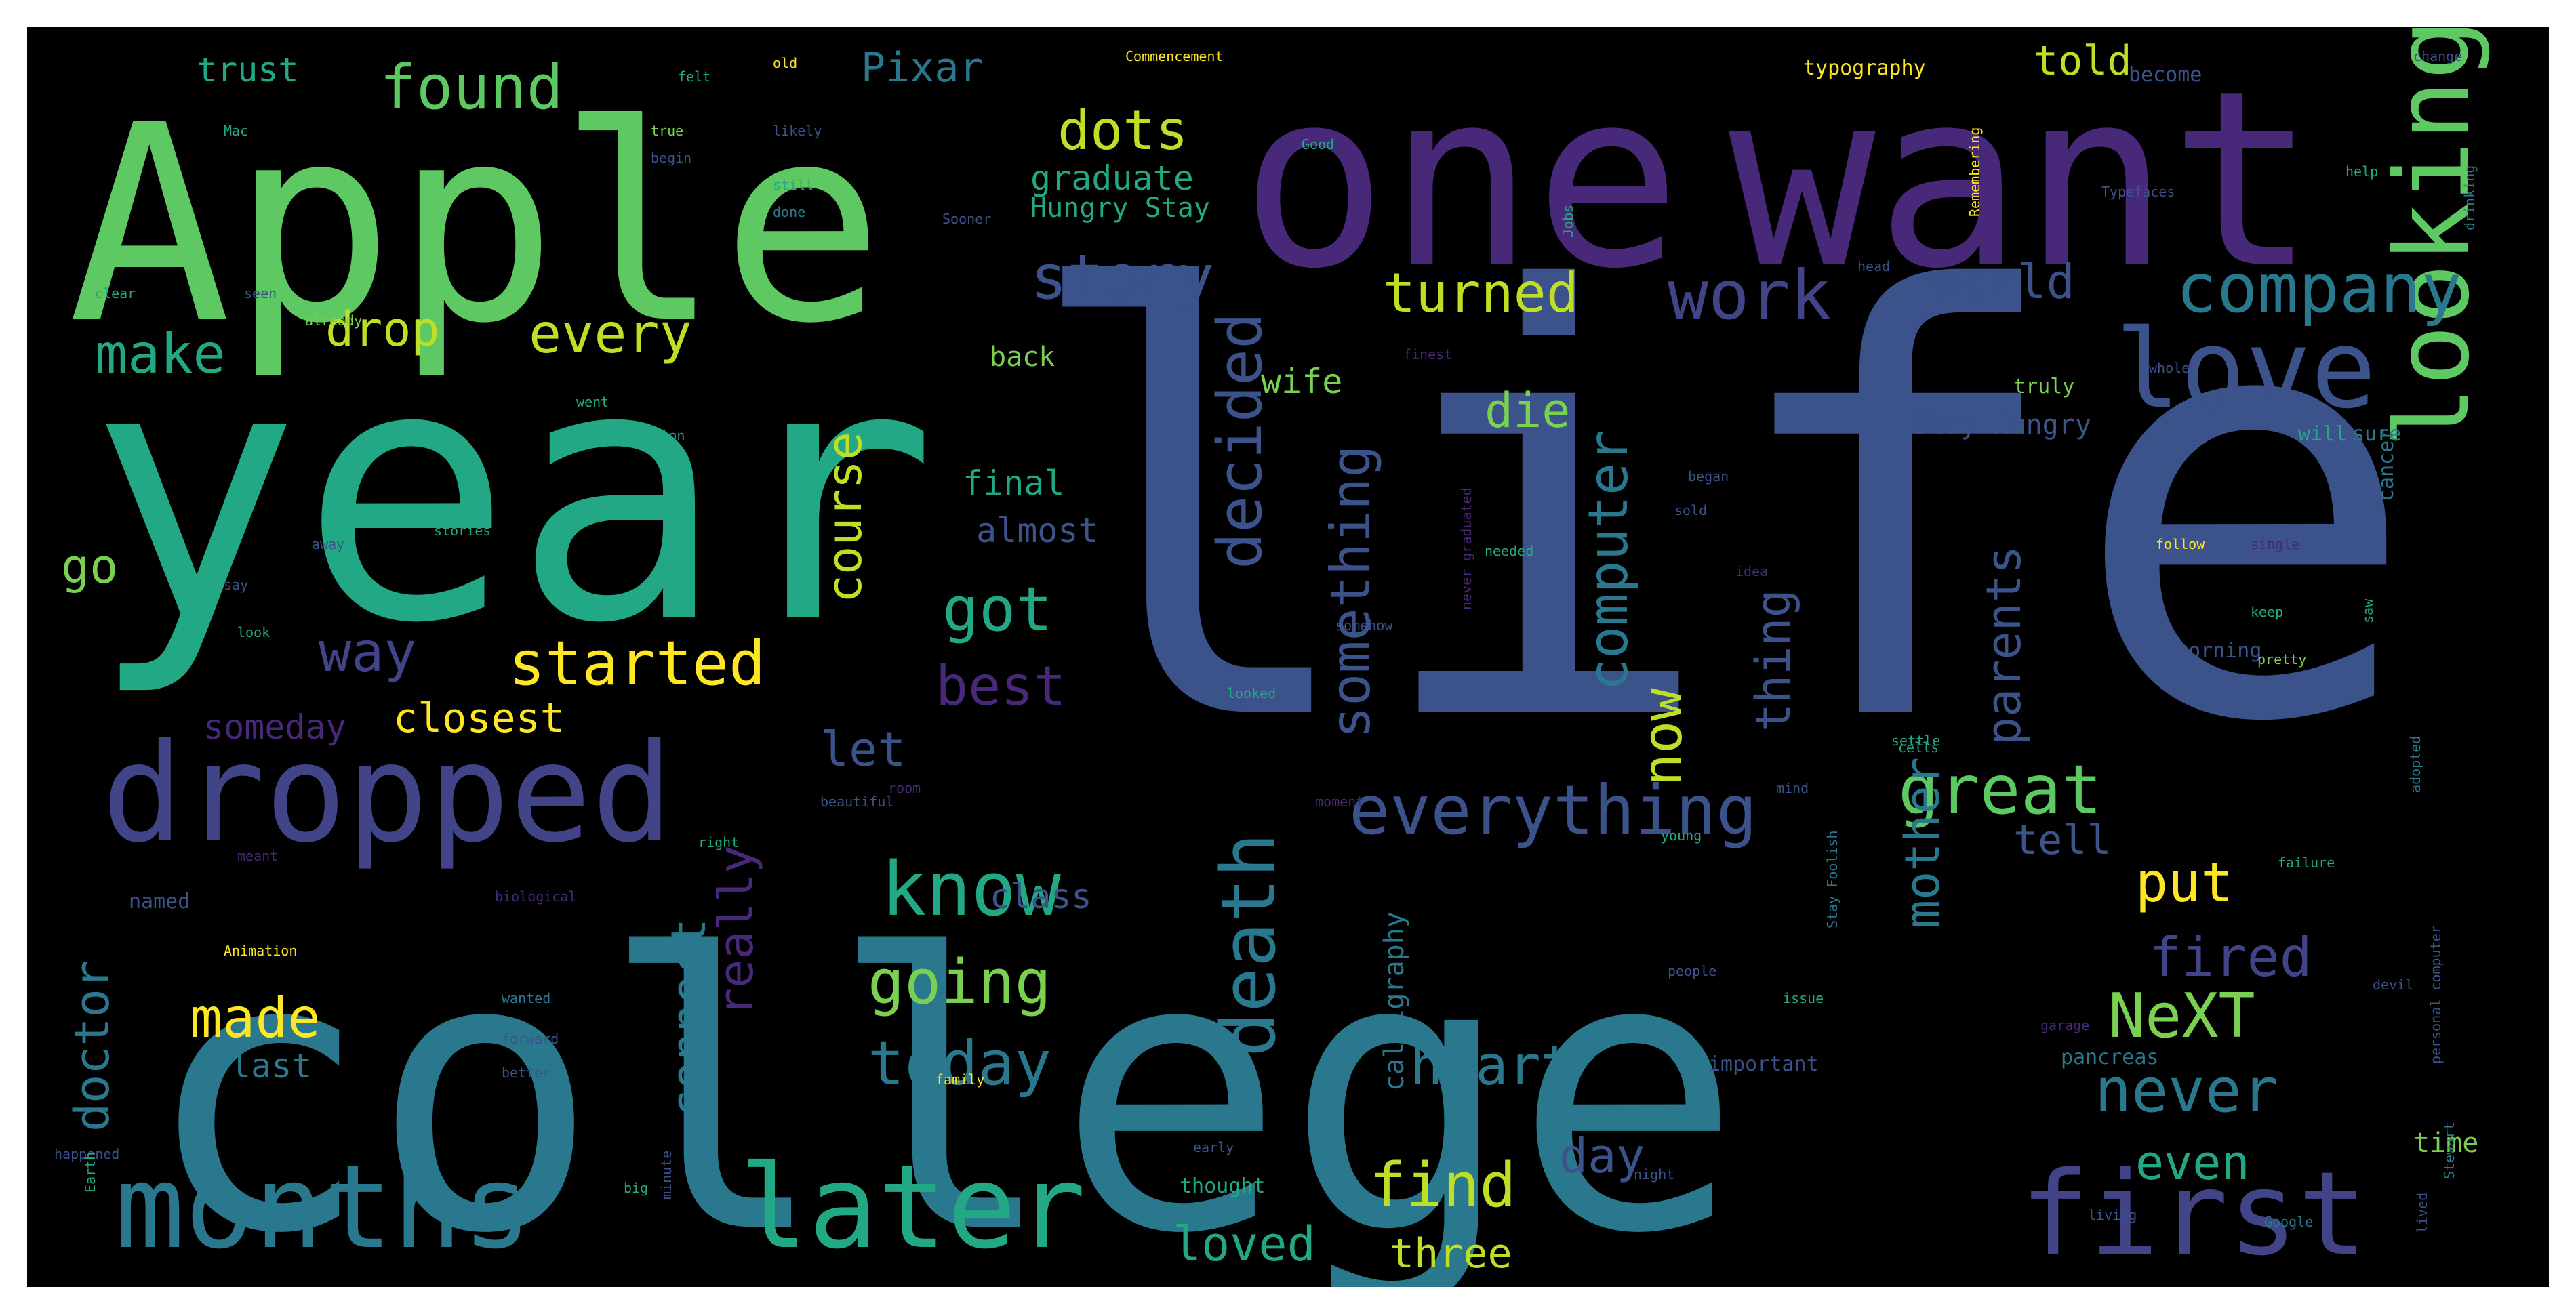  Describe the element at coordinates (2415, 764) in the screenshot. I see `word-adopted: adopted` at that location.